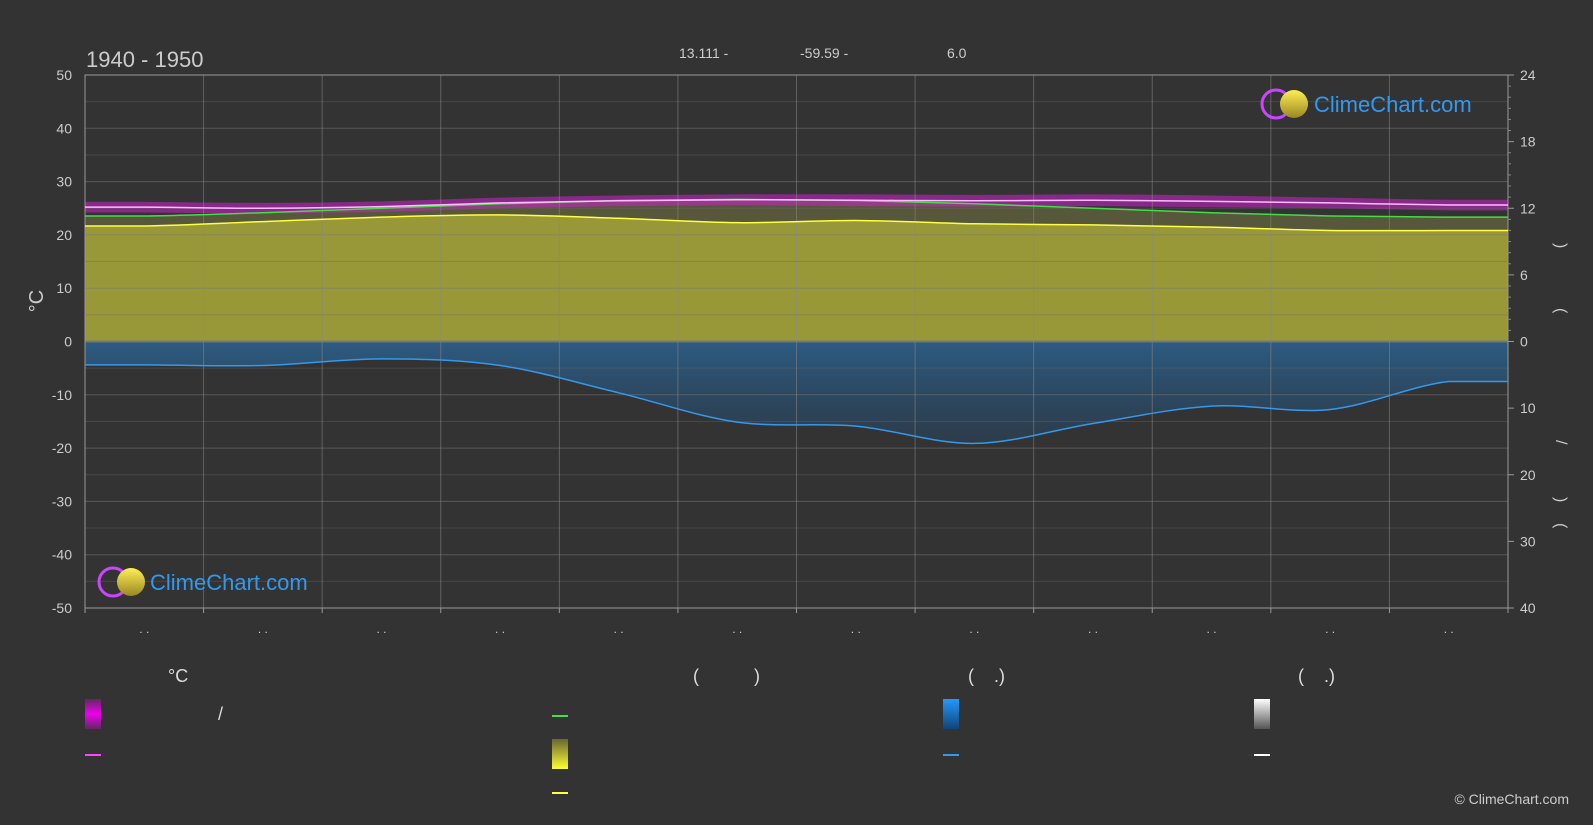 This screenshot has width=1593, height=825. What do you see at coordinates (560, 754) in the screenshot?
I see `legend-swatch-sunshine-range` at bounding box center [560, 754].